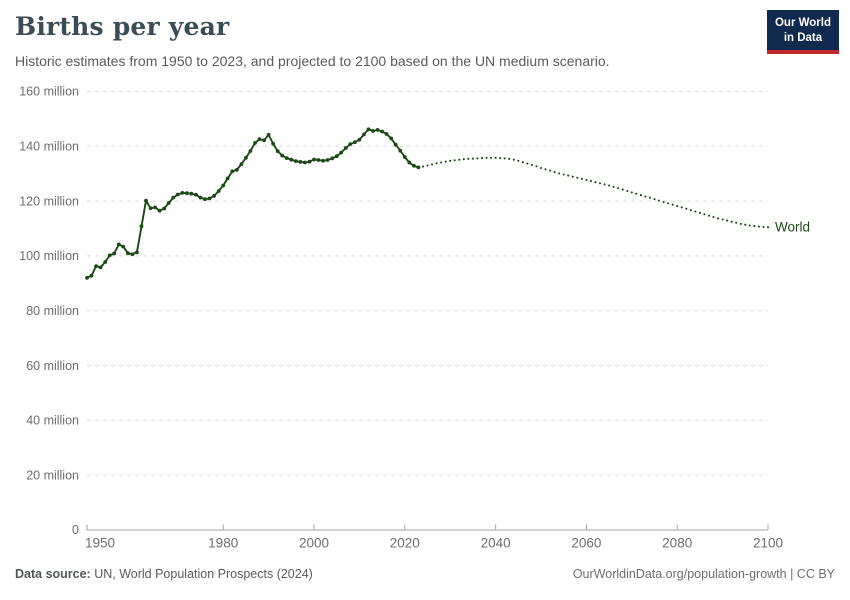 This screenshot has height=600, width=850. What do you see at coordinates (52, 421) in the screenshot?
I see `y-tick-label: 40 million` at bounding box center [52, 421].